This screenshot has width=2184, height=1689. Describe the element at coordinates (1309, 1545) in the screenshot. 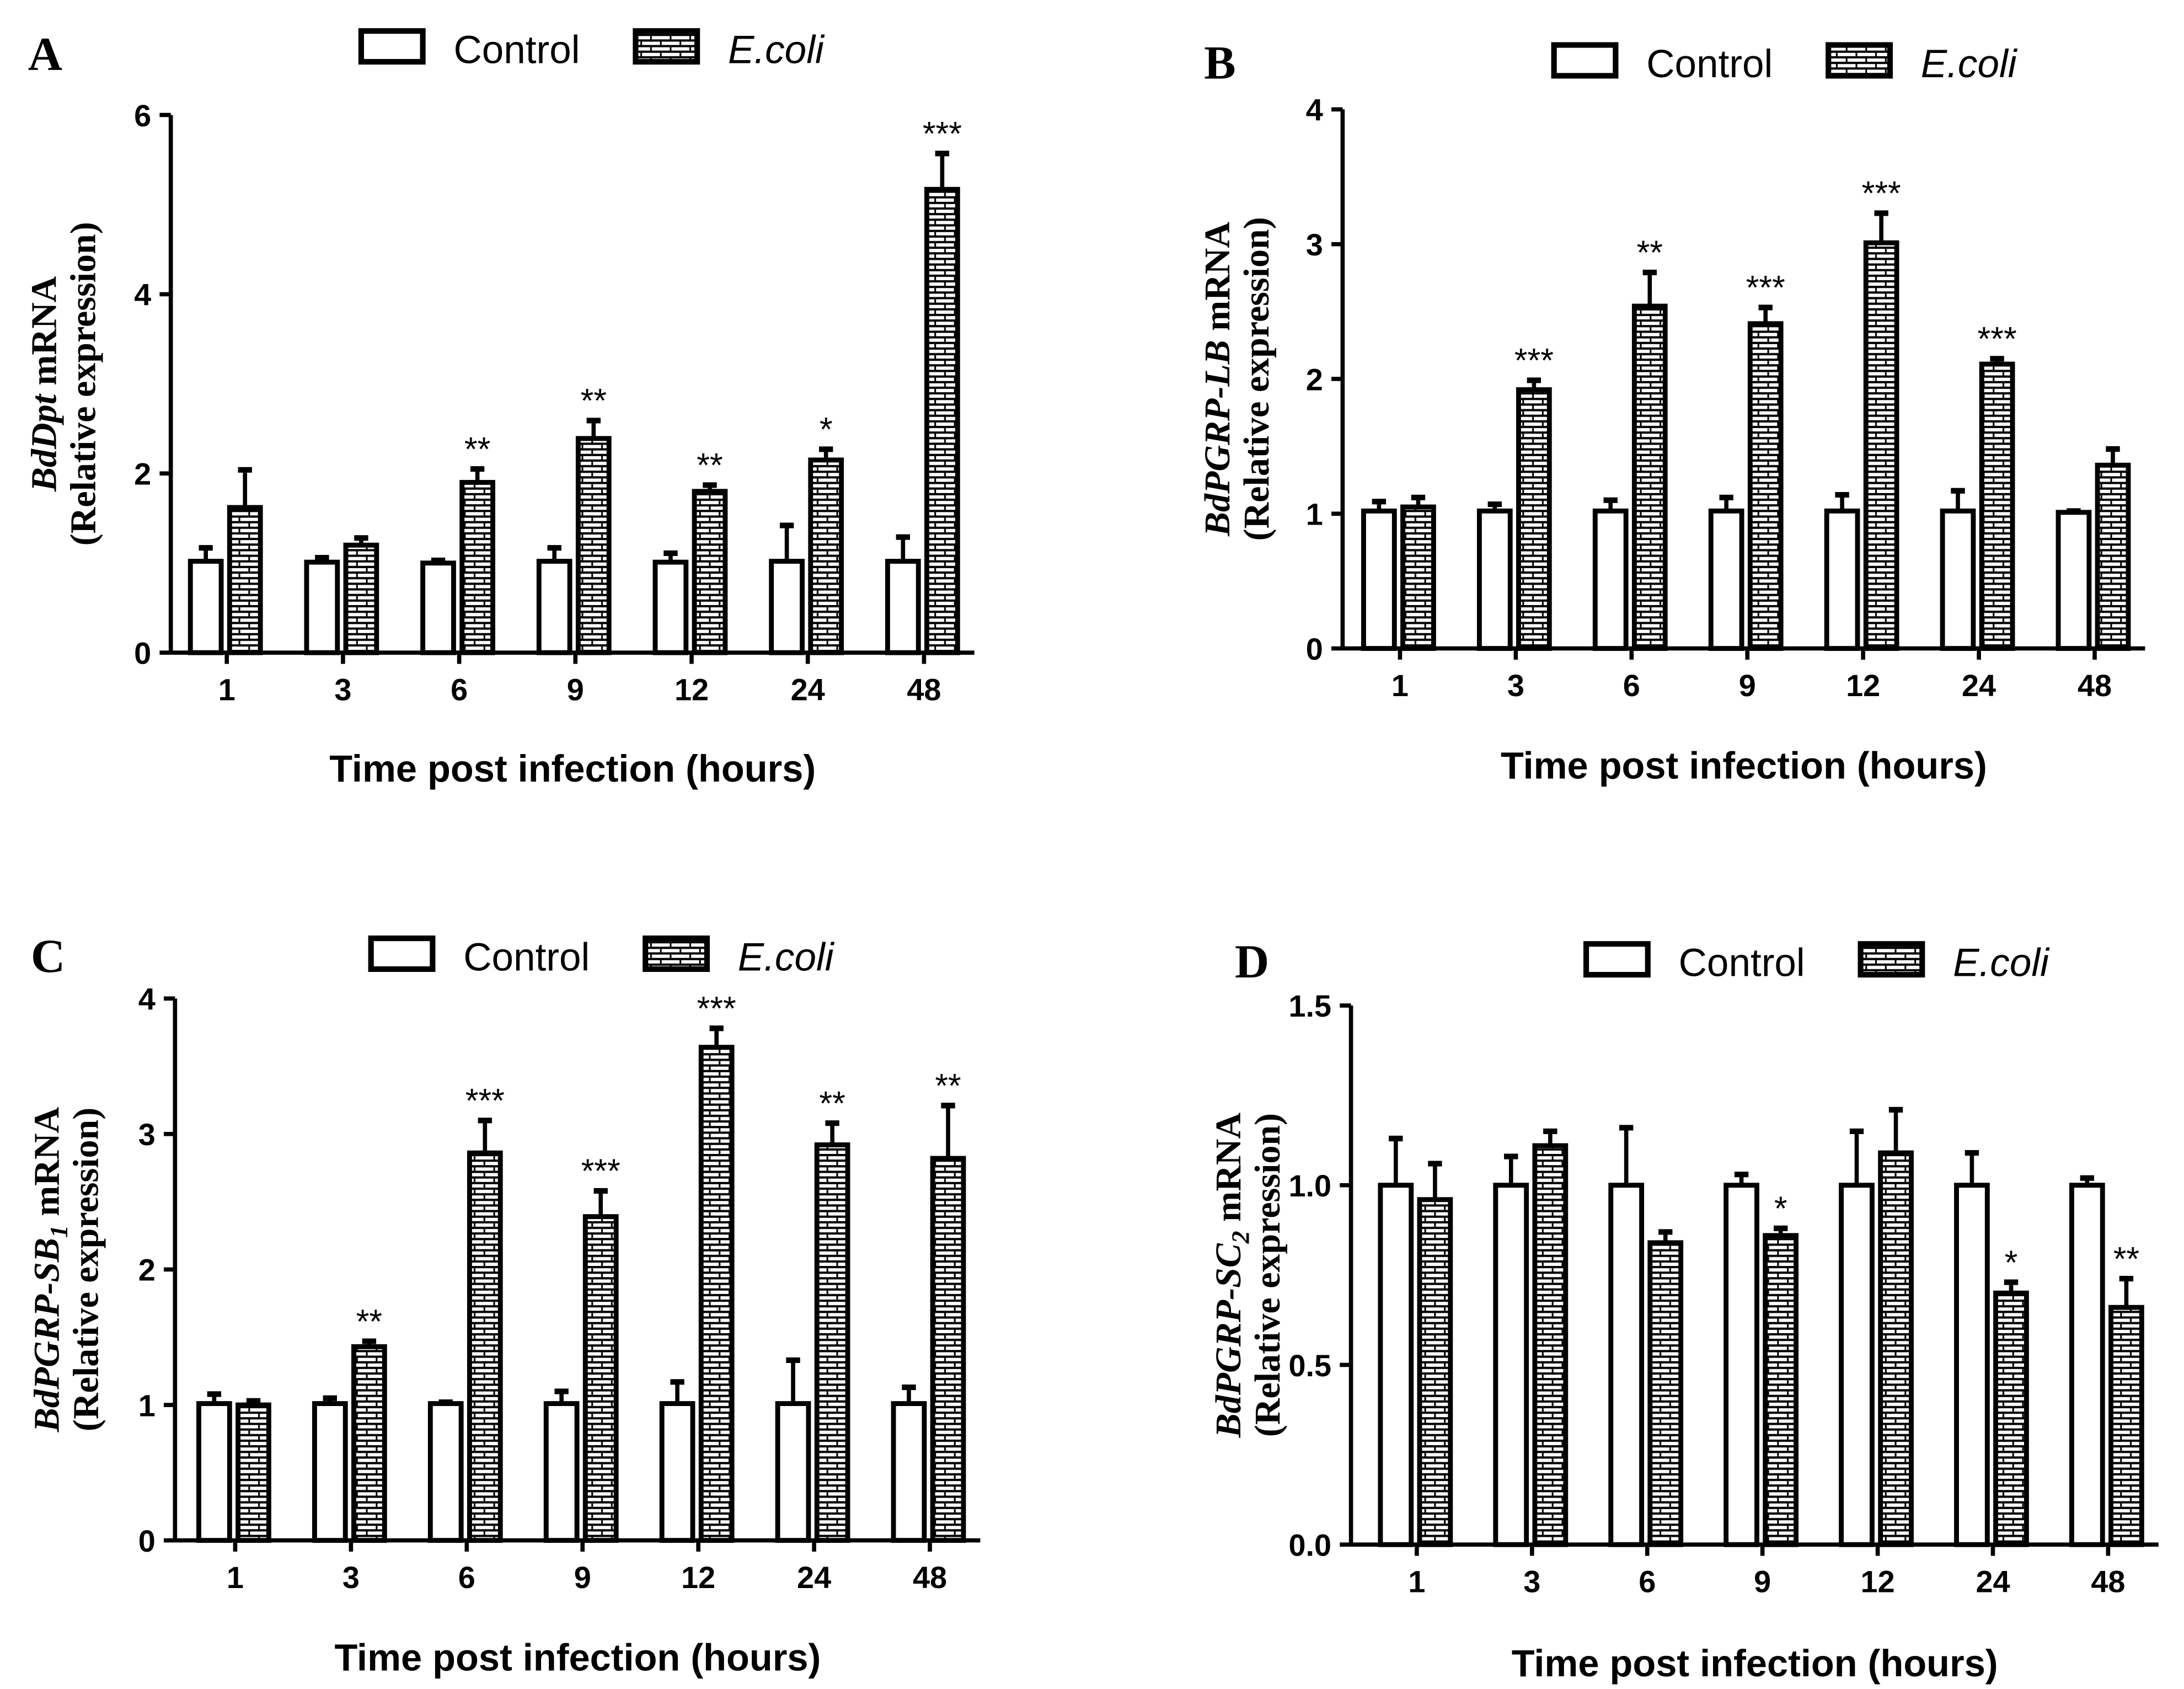

I see `y-tick-label: 0.0` at that location.